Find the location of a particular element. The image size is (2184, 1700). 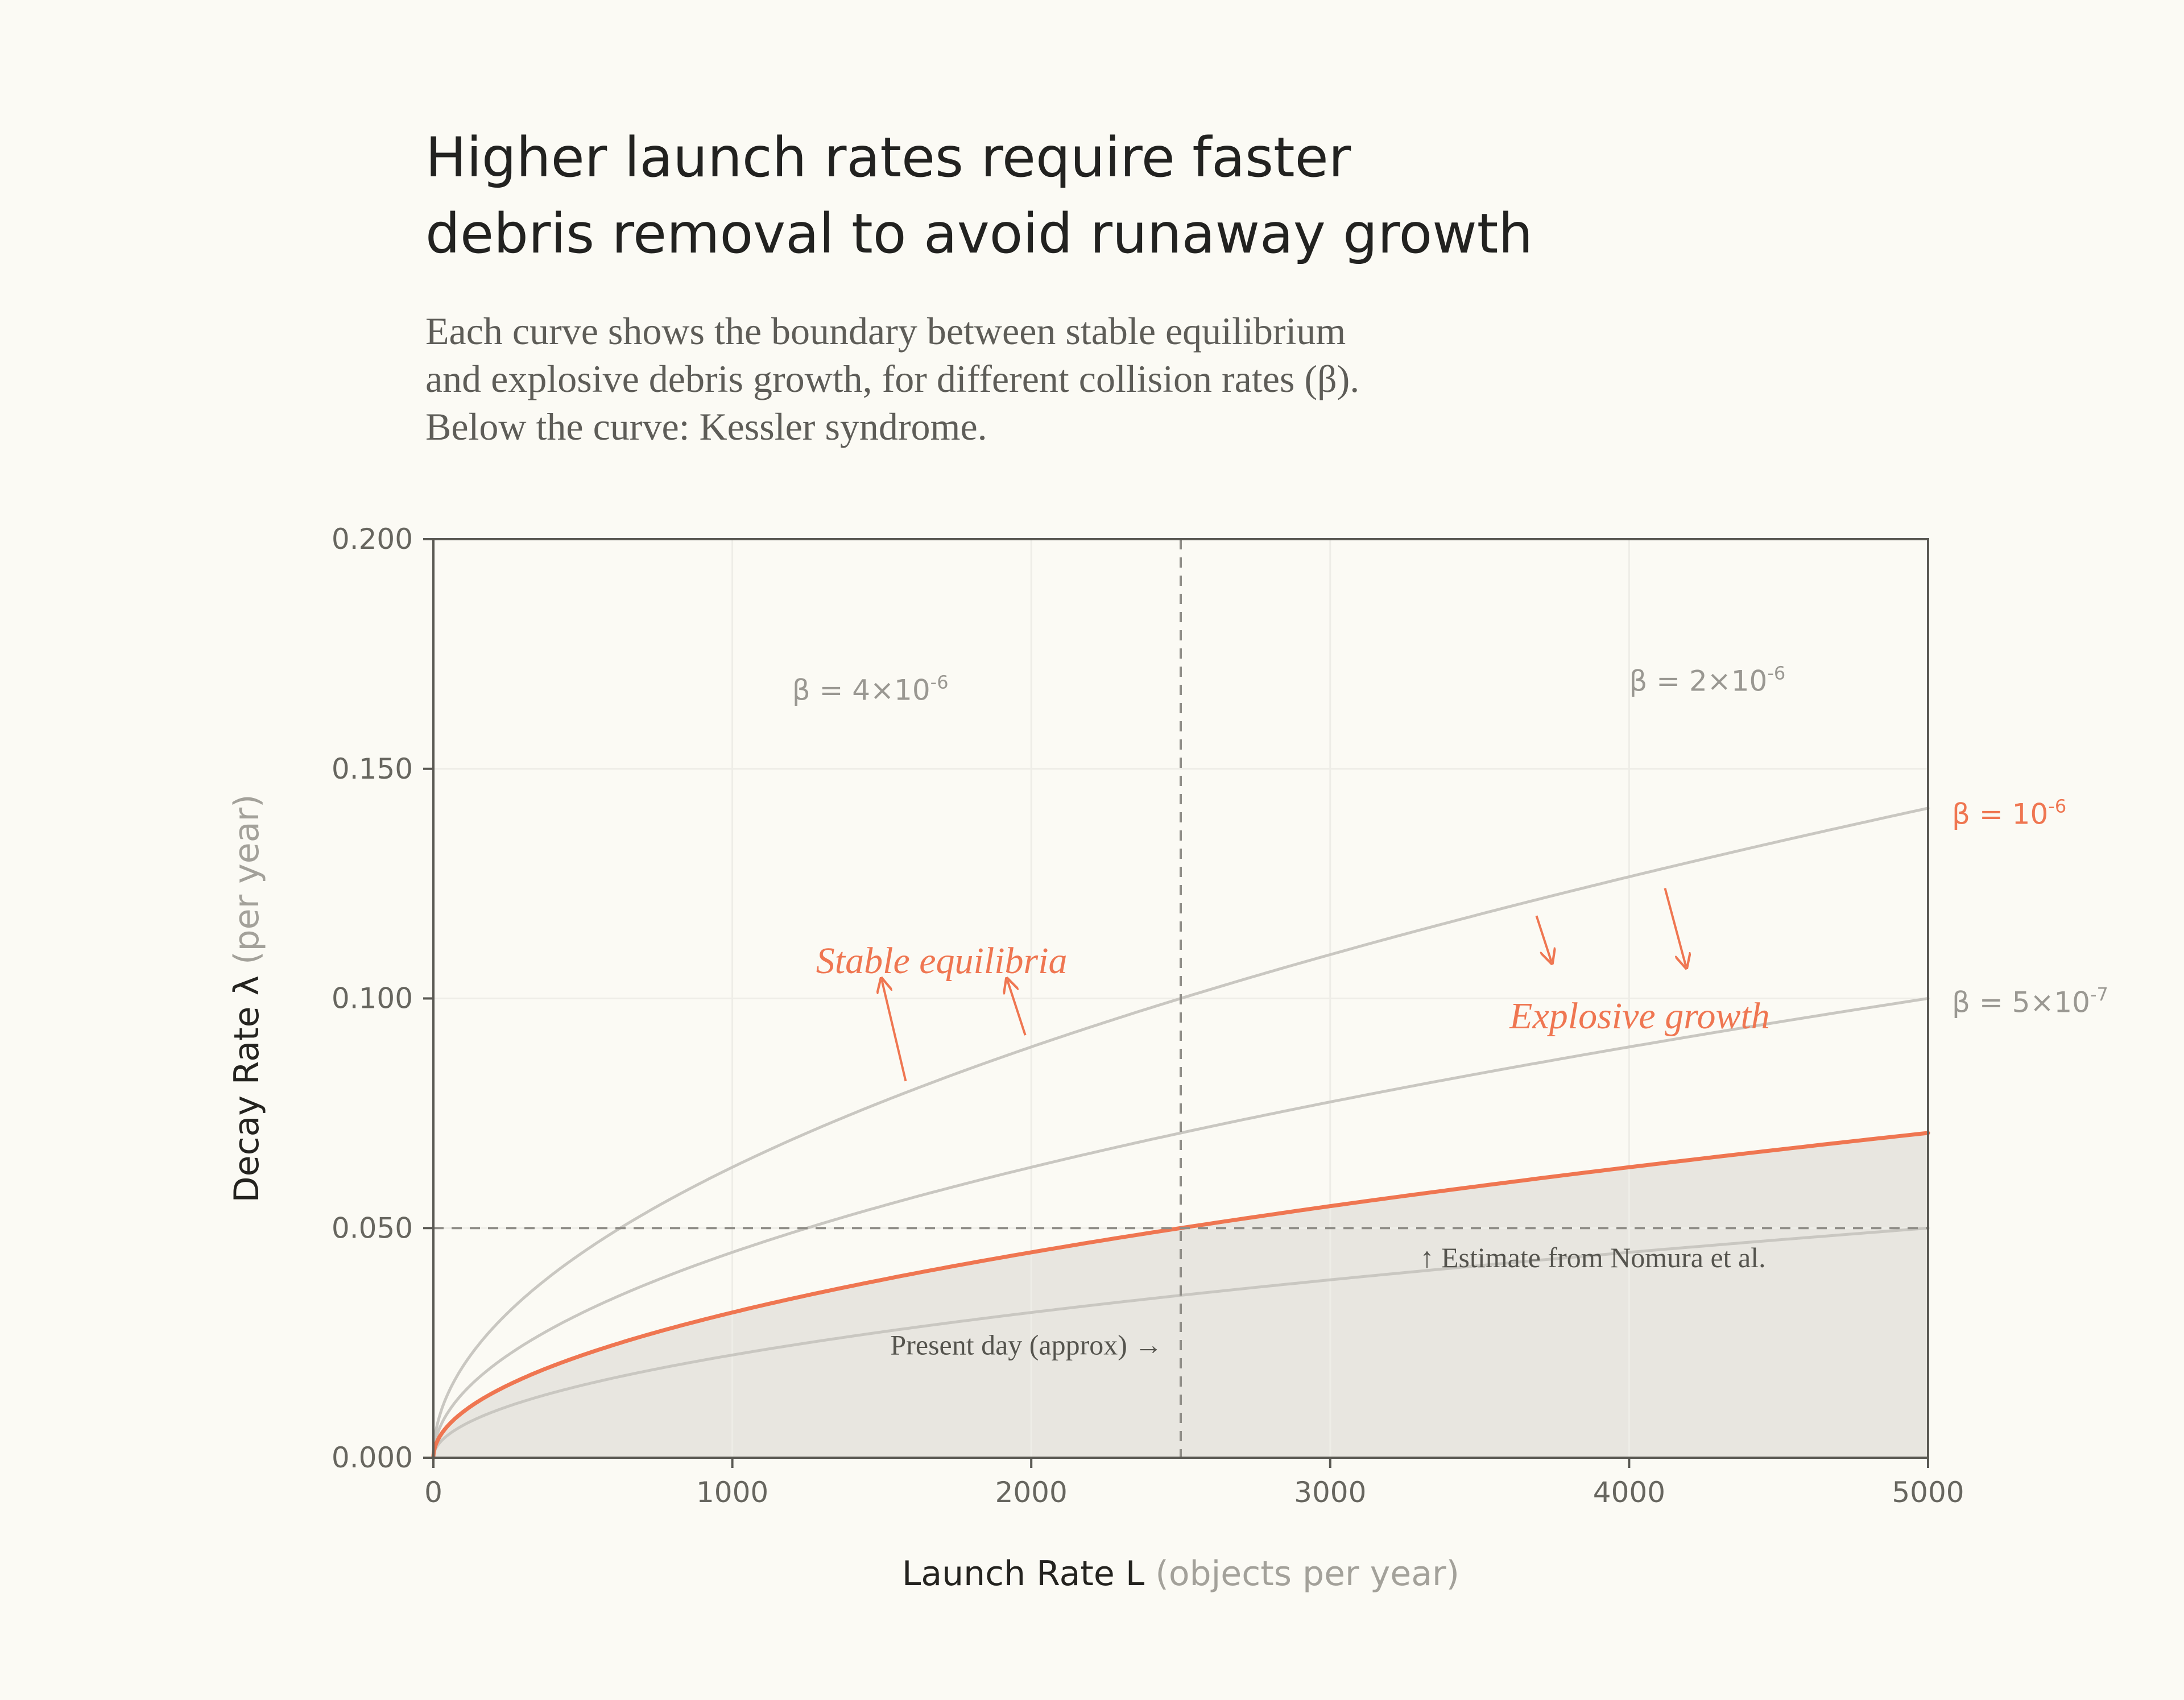

y-axis-title: Decay Rate λ (per year) is located at coordinates (247, 998).